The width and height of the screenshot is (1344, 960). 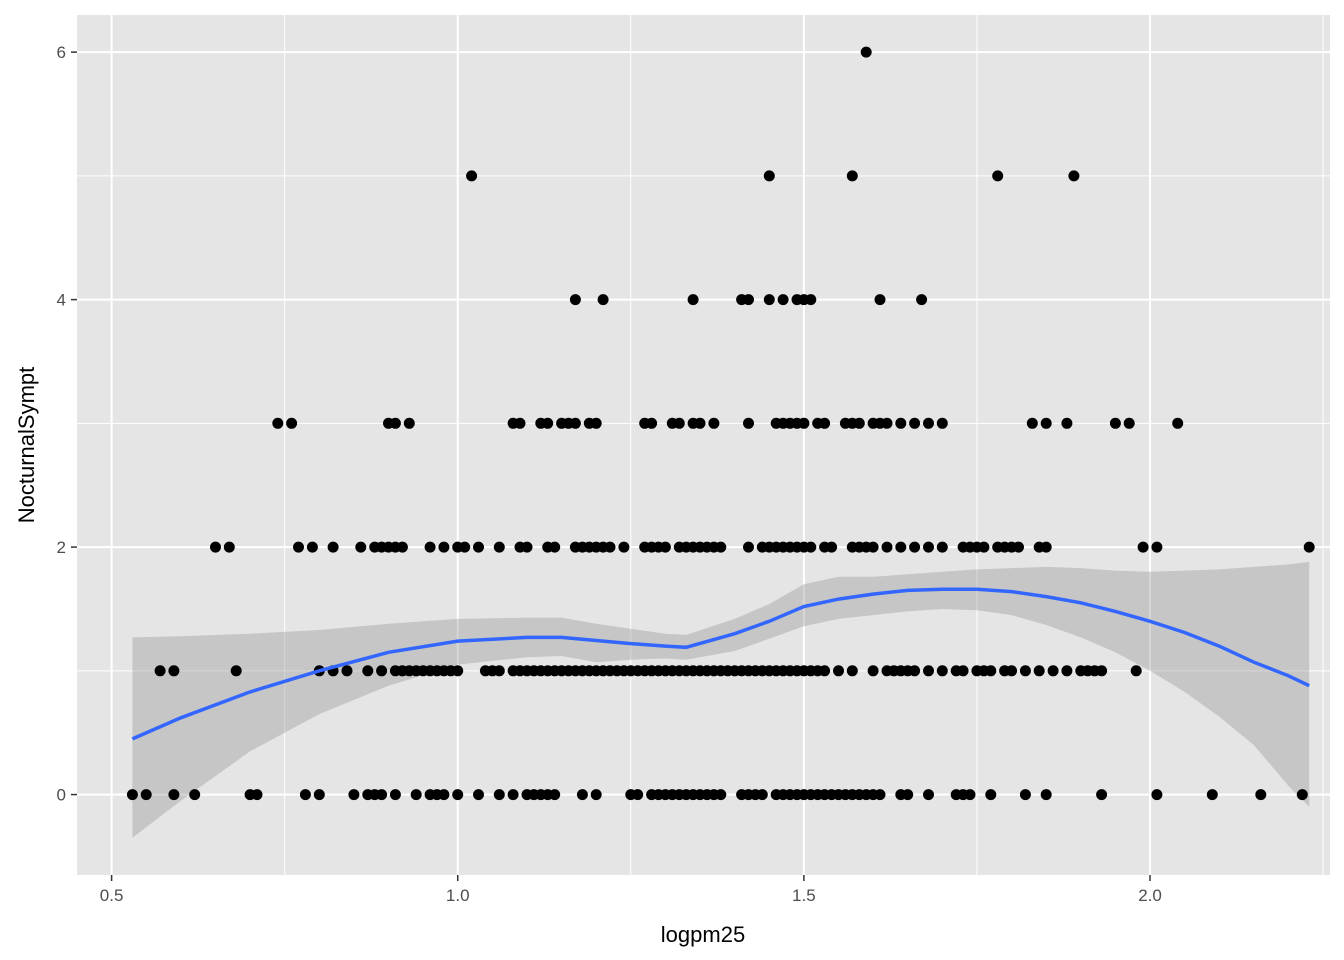 I want to click on x-axis: 0.5 1.0 1.5 2.0, so click(x=631, y=890).